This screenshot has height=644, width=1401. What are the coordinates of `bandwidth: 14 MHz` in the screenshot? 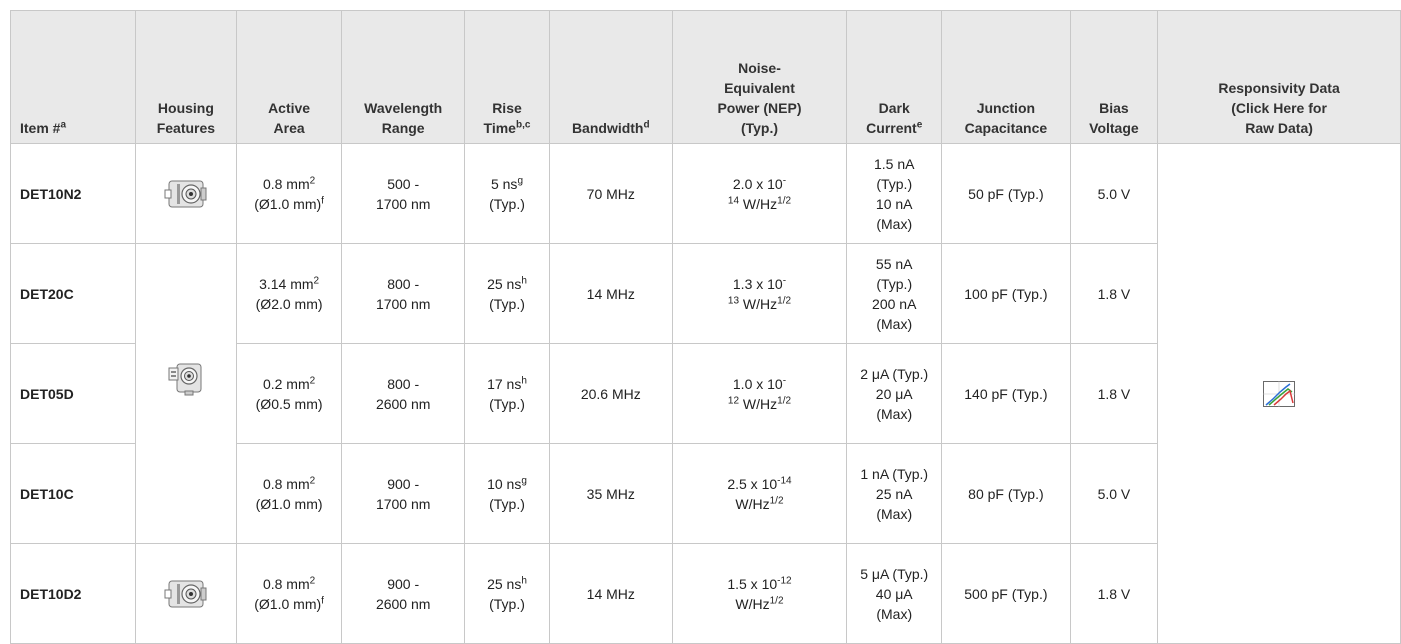 It's located at (610, 293).